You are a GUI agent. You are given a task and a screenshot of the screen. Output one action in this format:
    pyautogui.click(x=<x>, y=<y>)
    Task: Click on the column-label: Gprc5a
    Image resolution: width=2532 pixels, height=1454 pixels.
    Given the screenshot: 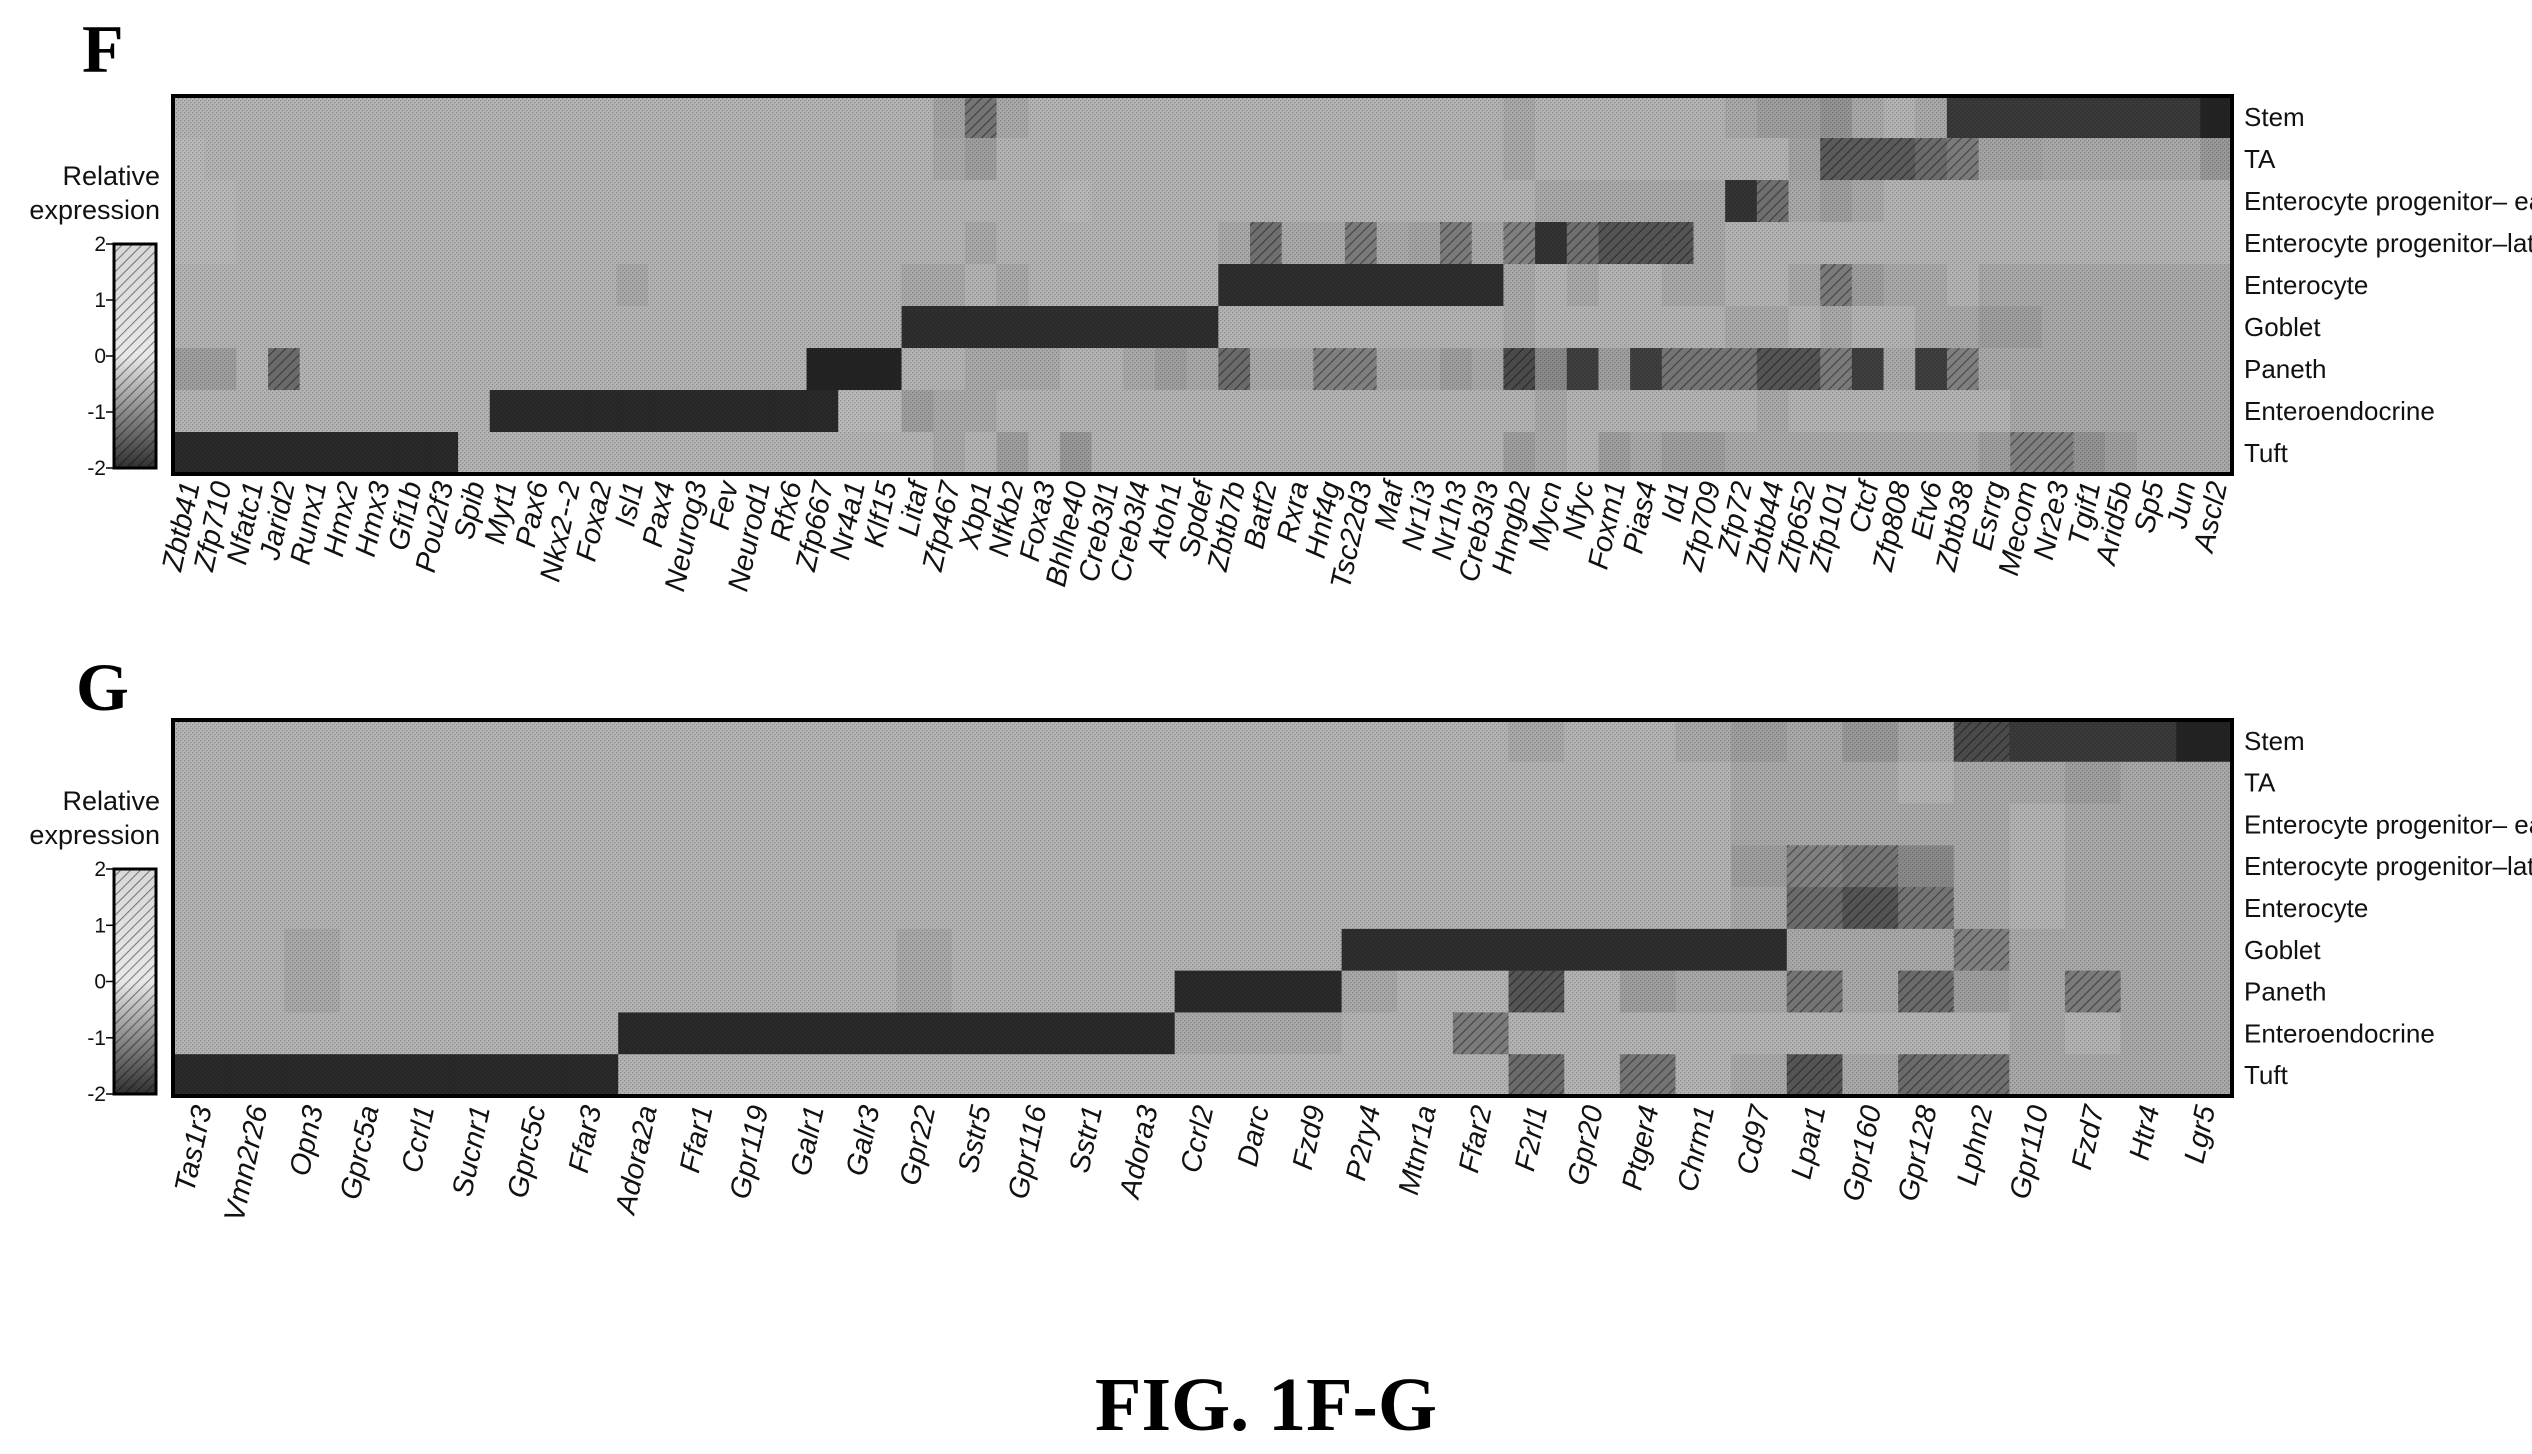 What is the action you would take?
    pyautogui.click(x=360, y=1153)
    